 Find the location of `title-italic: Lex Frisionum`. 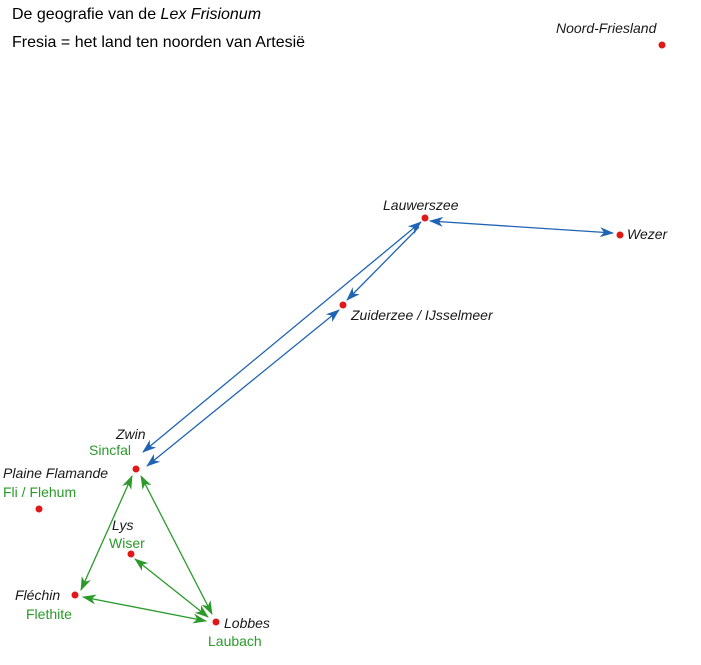

title-italic: Lex Frisionum is located at coordinates (211, 14).